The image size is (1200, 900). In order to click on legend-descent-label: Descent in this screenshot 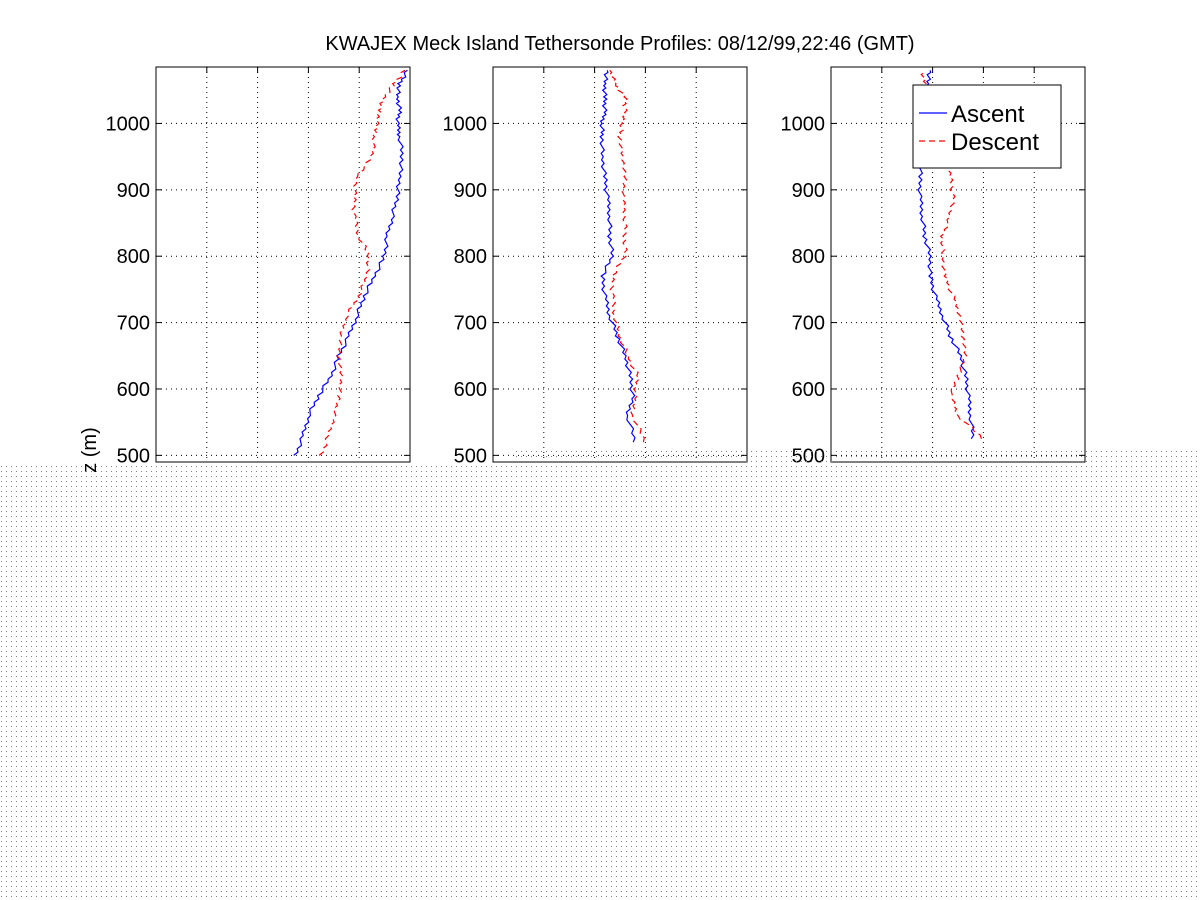, I will do `click(995, 142)`.